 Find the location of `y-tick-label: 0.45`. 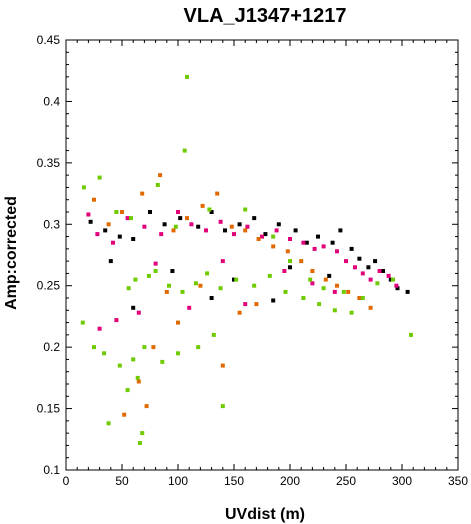

y-tick-label: 0.45 is located at coordinates (49, 40).